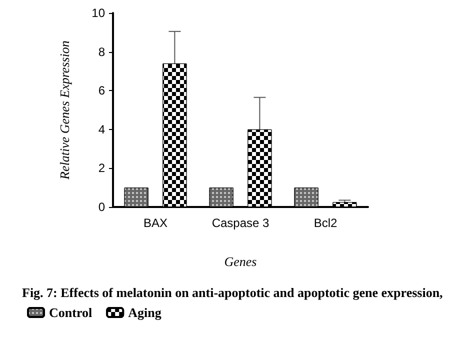  What do you see at coordinates (145, 312) in the screenshot?
I see `legend-label: Aging` at bounding box center [145, 312].